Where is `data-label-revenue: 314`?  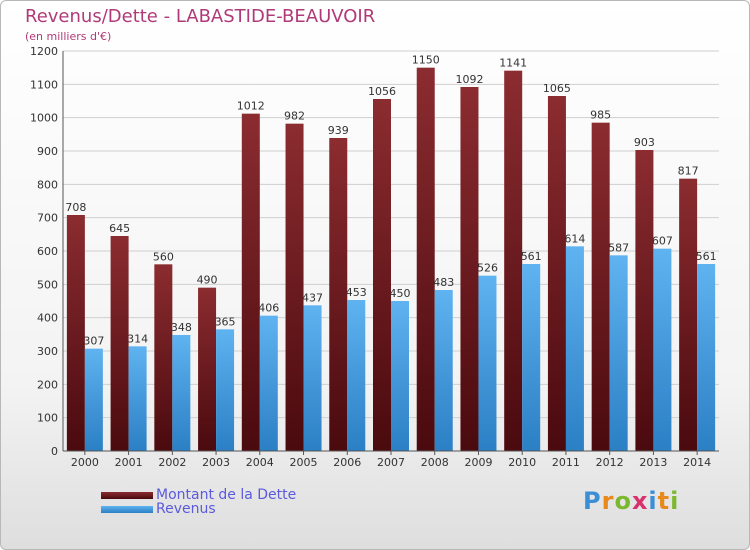
data-label-revenue: 314 is located at coordinates (137, 338).